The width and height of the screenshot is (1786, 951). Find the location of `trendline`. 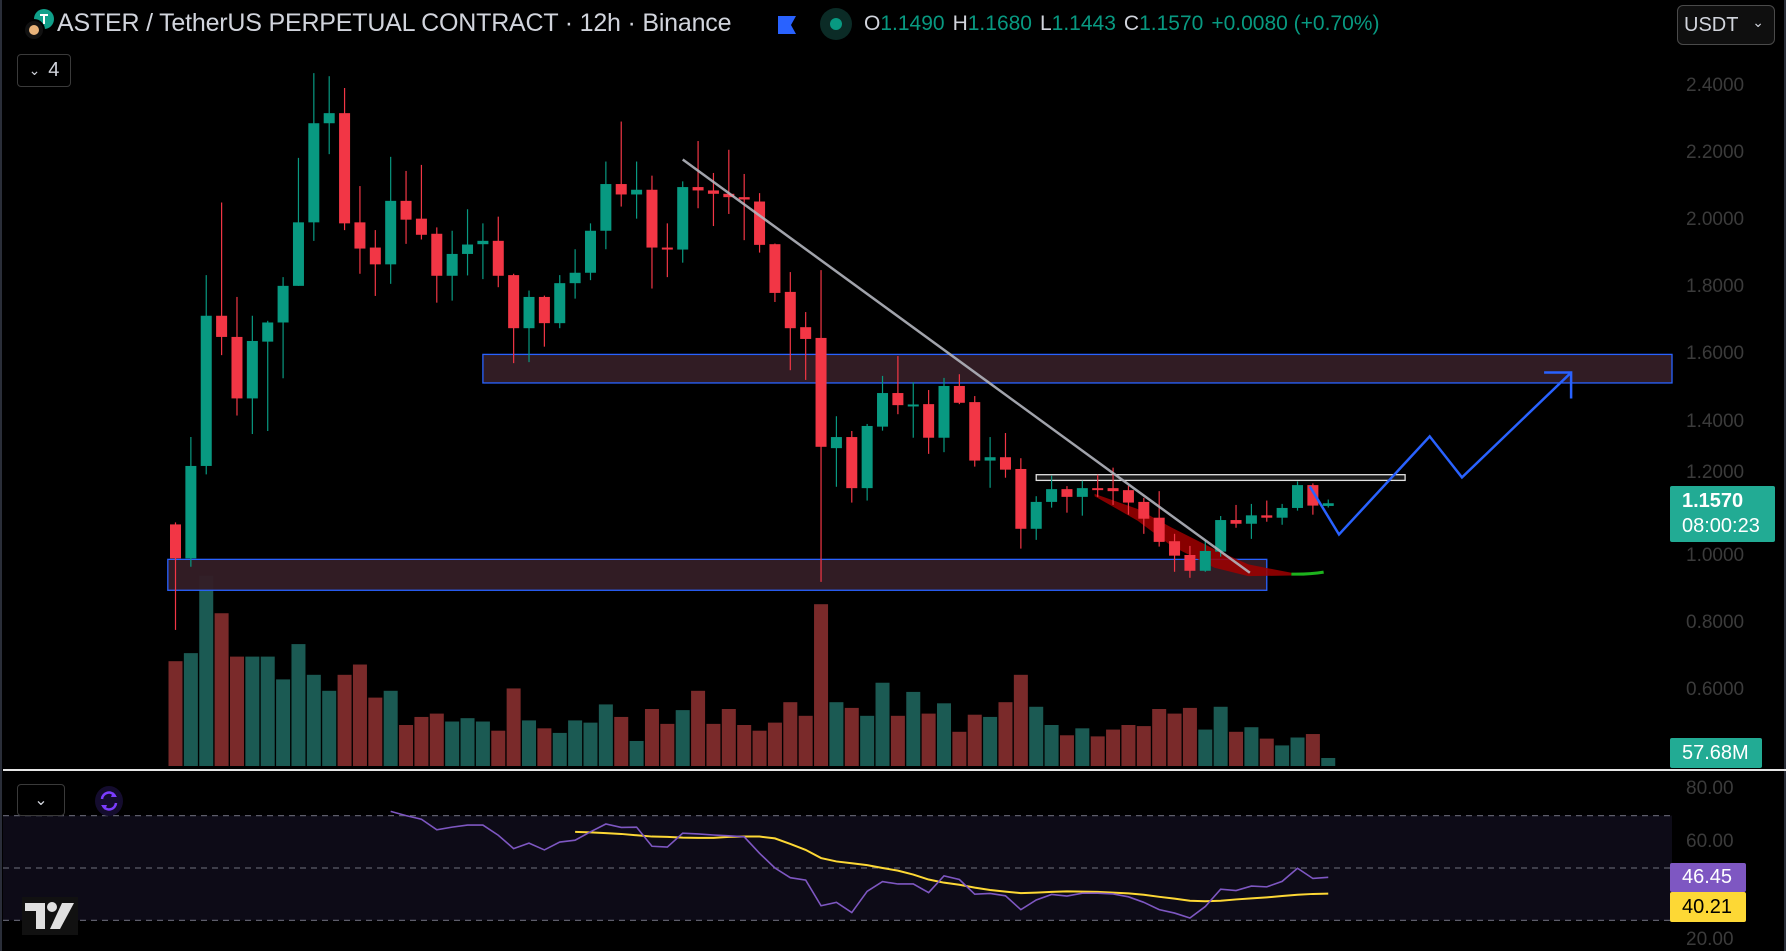

trendline is located at coordinates (966, 366).